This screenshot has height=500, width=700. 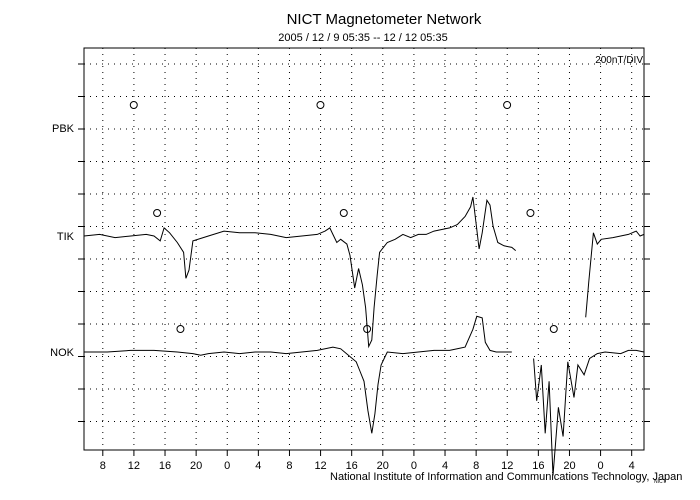 I want to click on station-label-tik: TIK, so click(x=66, y=237).